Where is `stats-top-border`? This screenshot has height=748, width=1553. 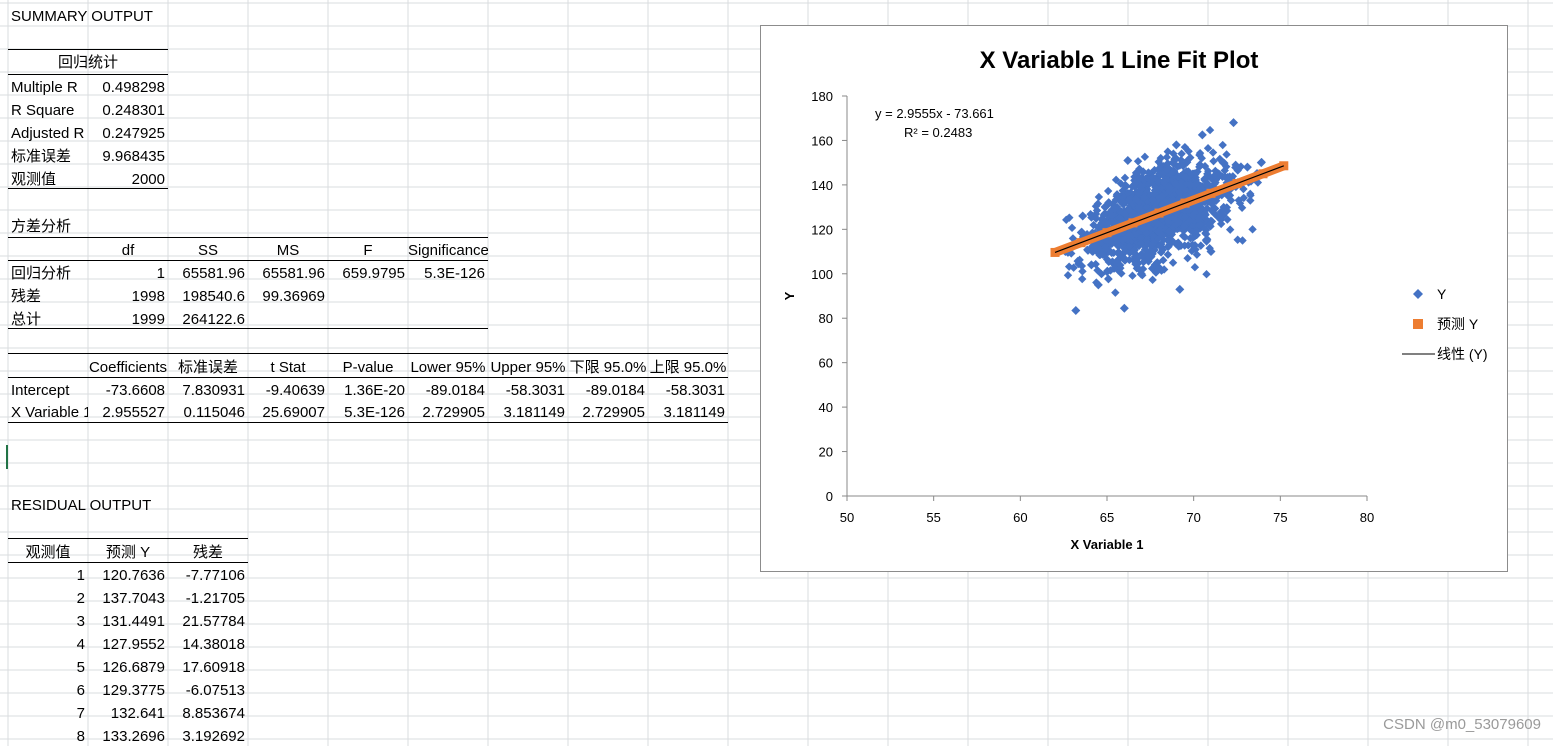
stats-top-border is located at coordinates (88, 49).